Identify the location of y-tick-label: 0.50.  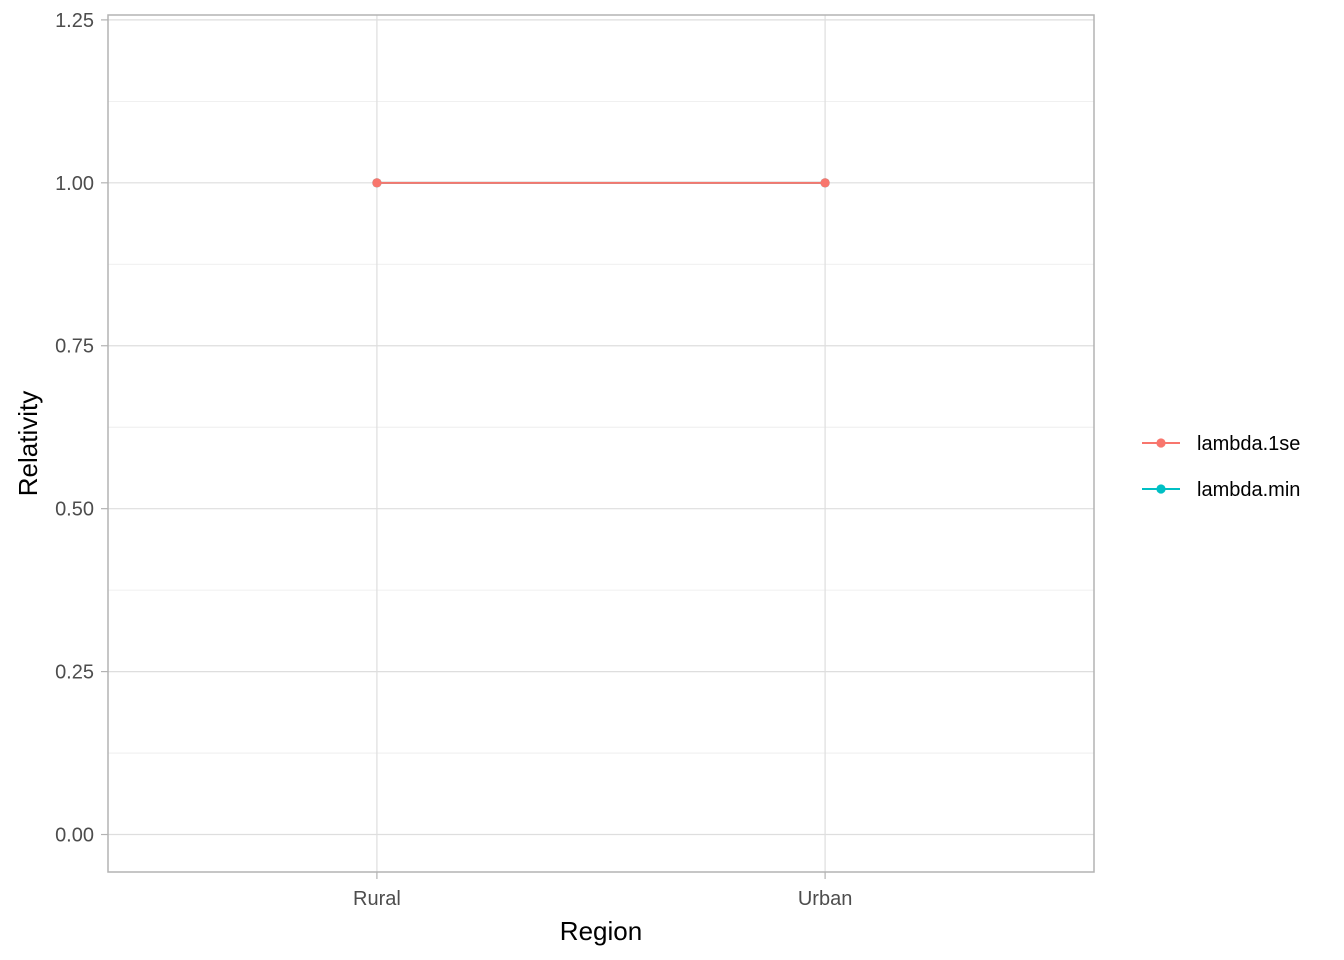
(74, 510).